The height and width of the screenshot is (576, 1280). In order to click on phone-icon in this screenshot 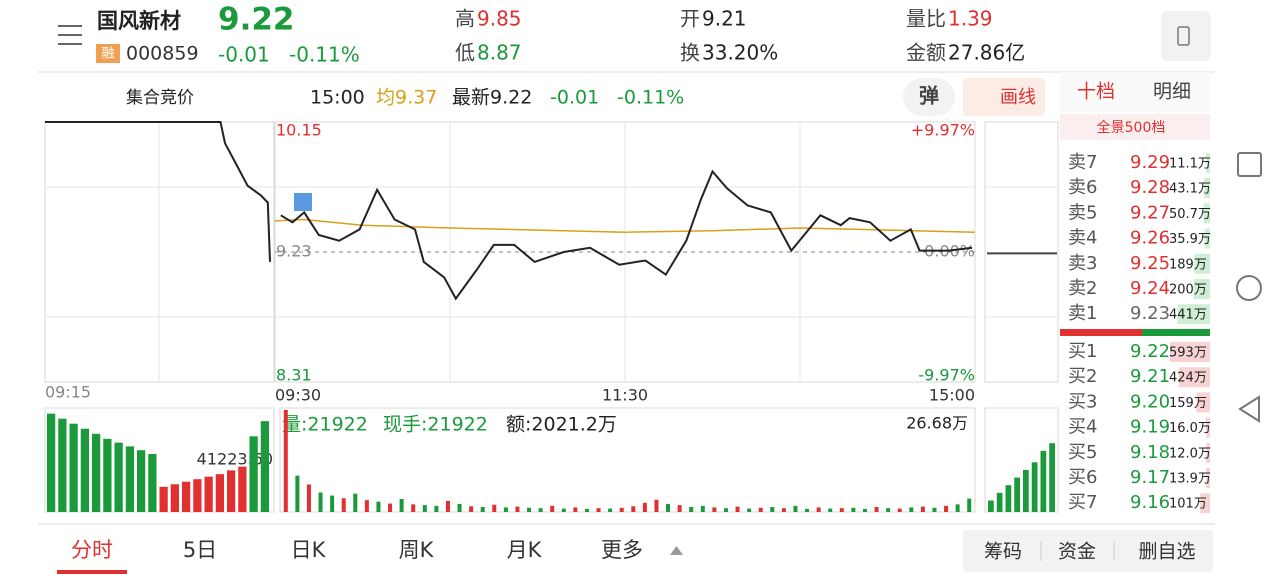, I will do `click(1183, 36)`.